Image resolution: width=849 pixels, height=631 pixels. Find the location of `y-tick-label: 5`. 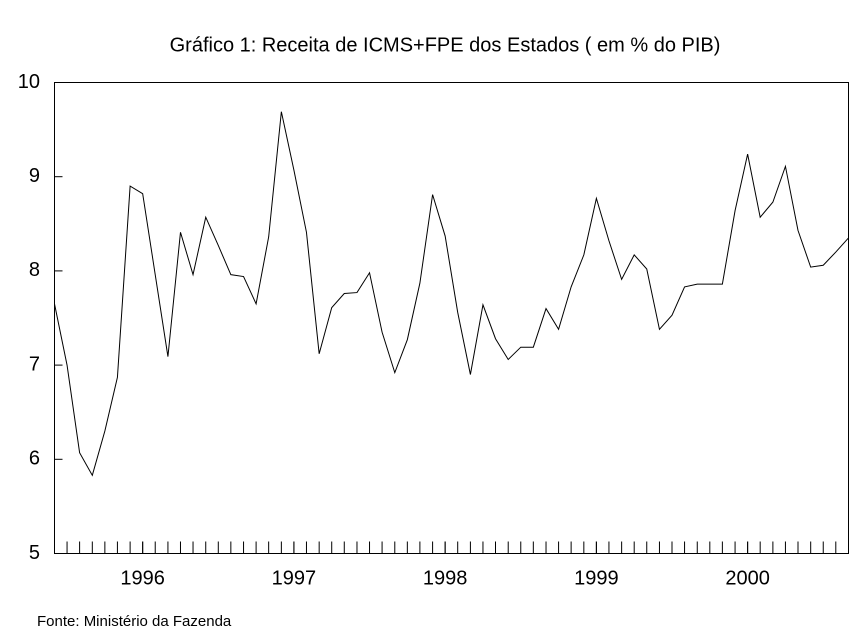

y-tick-label: 5 is located at coordinates (34, 553).